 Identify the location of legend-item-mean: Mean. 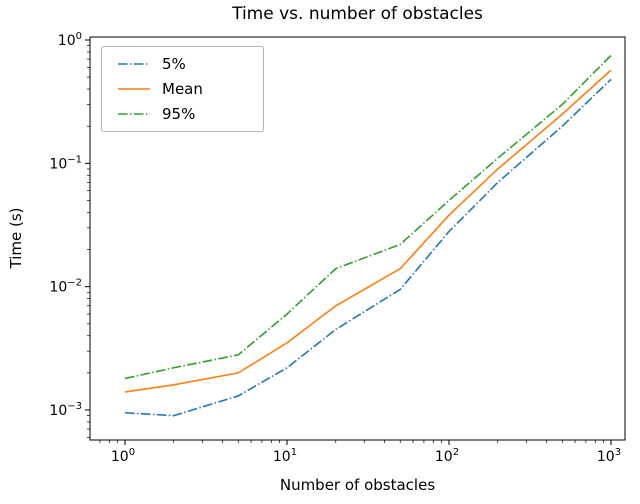
(182, 89).